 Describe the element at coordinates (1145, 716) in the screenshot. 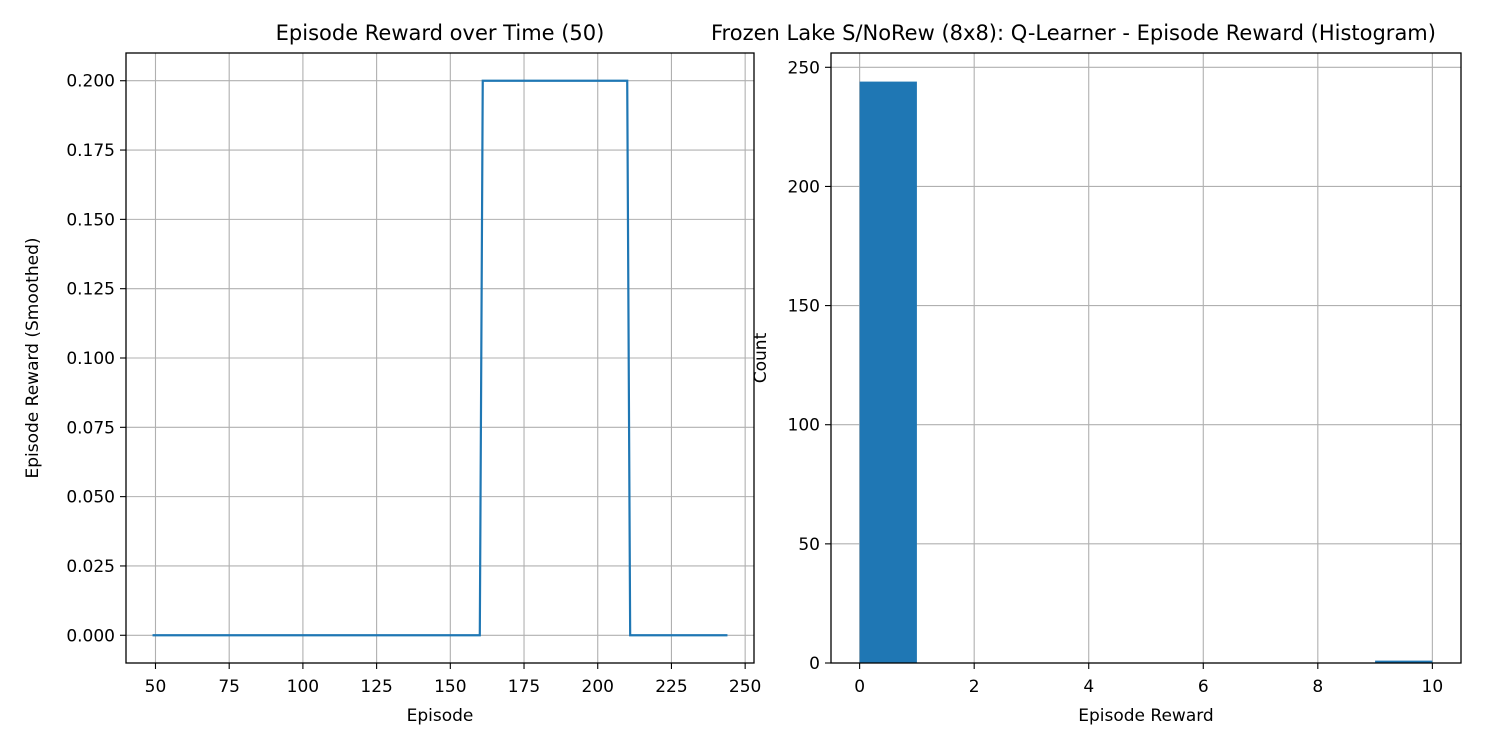

I see `histogram-x-axis-label: Episode Reward` at that location.